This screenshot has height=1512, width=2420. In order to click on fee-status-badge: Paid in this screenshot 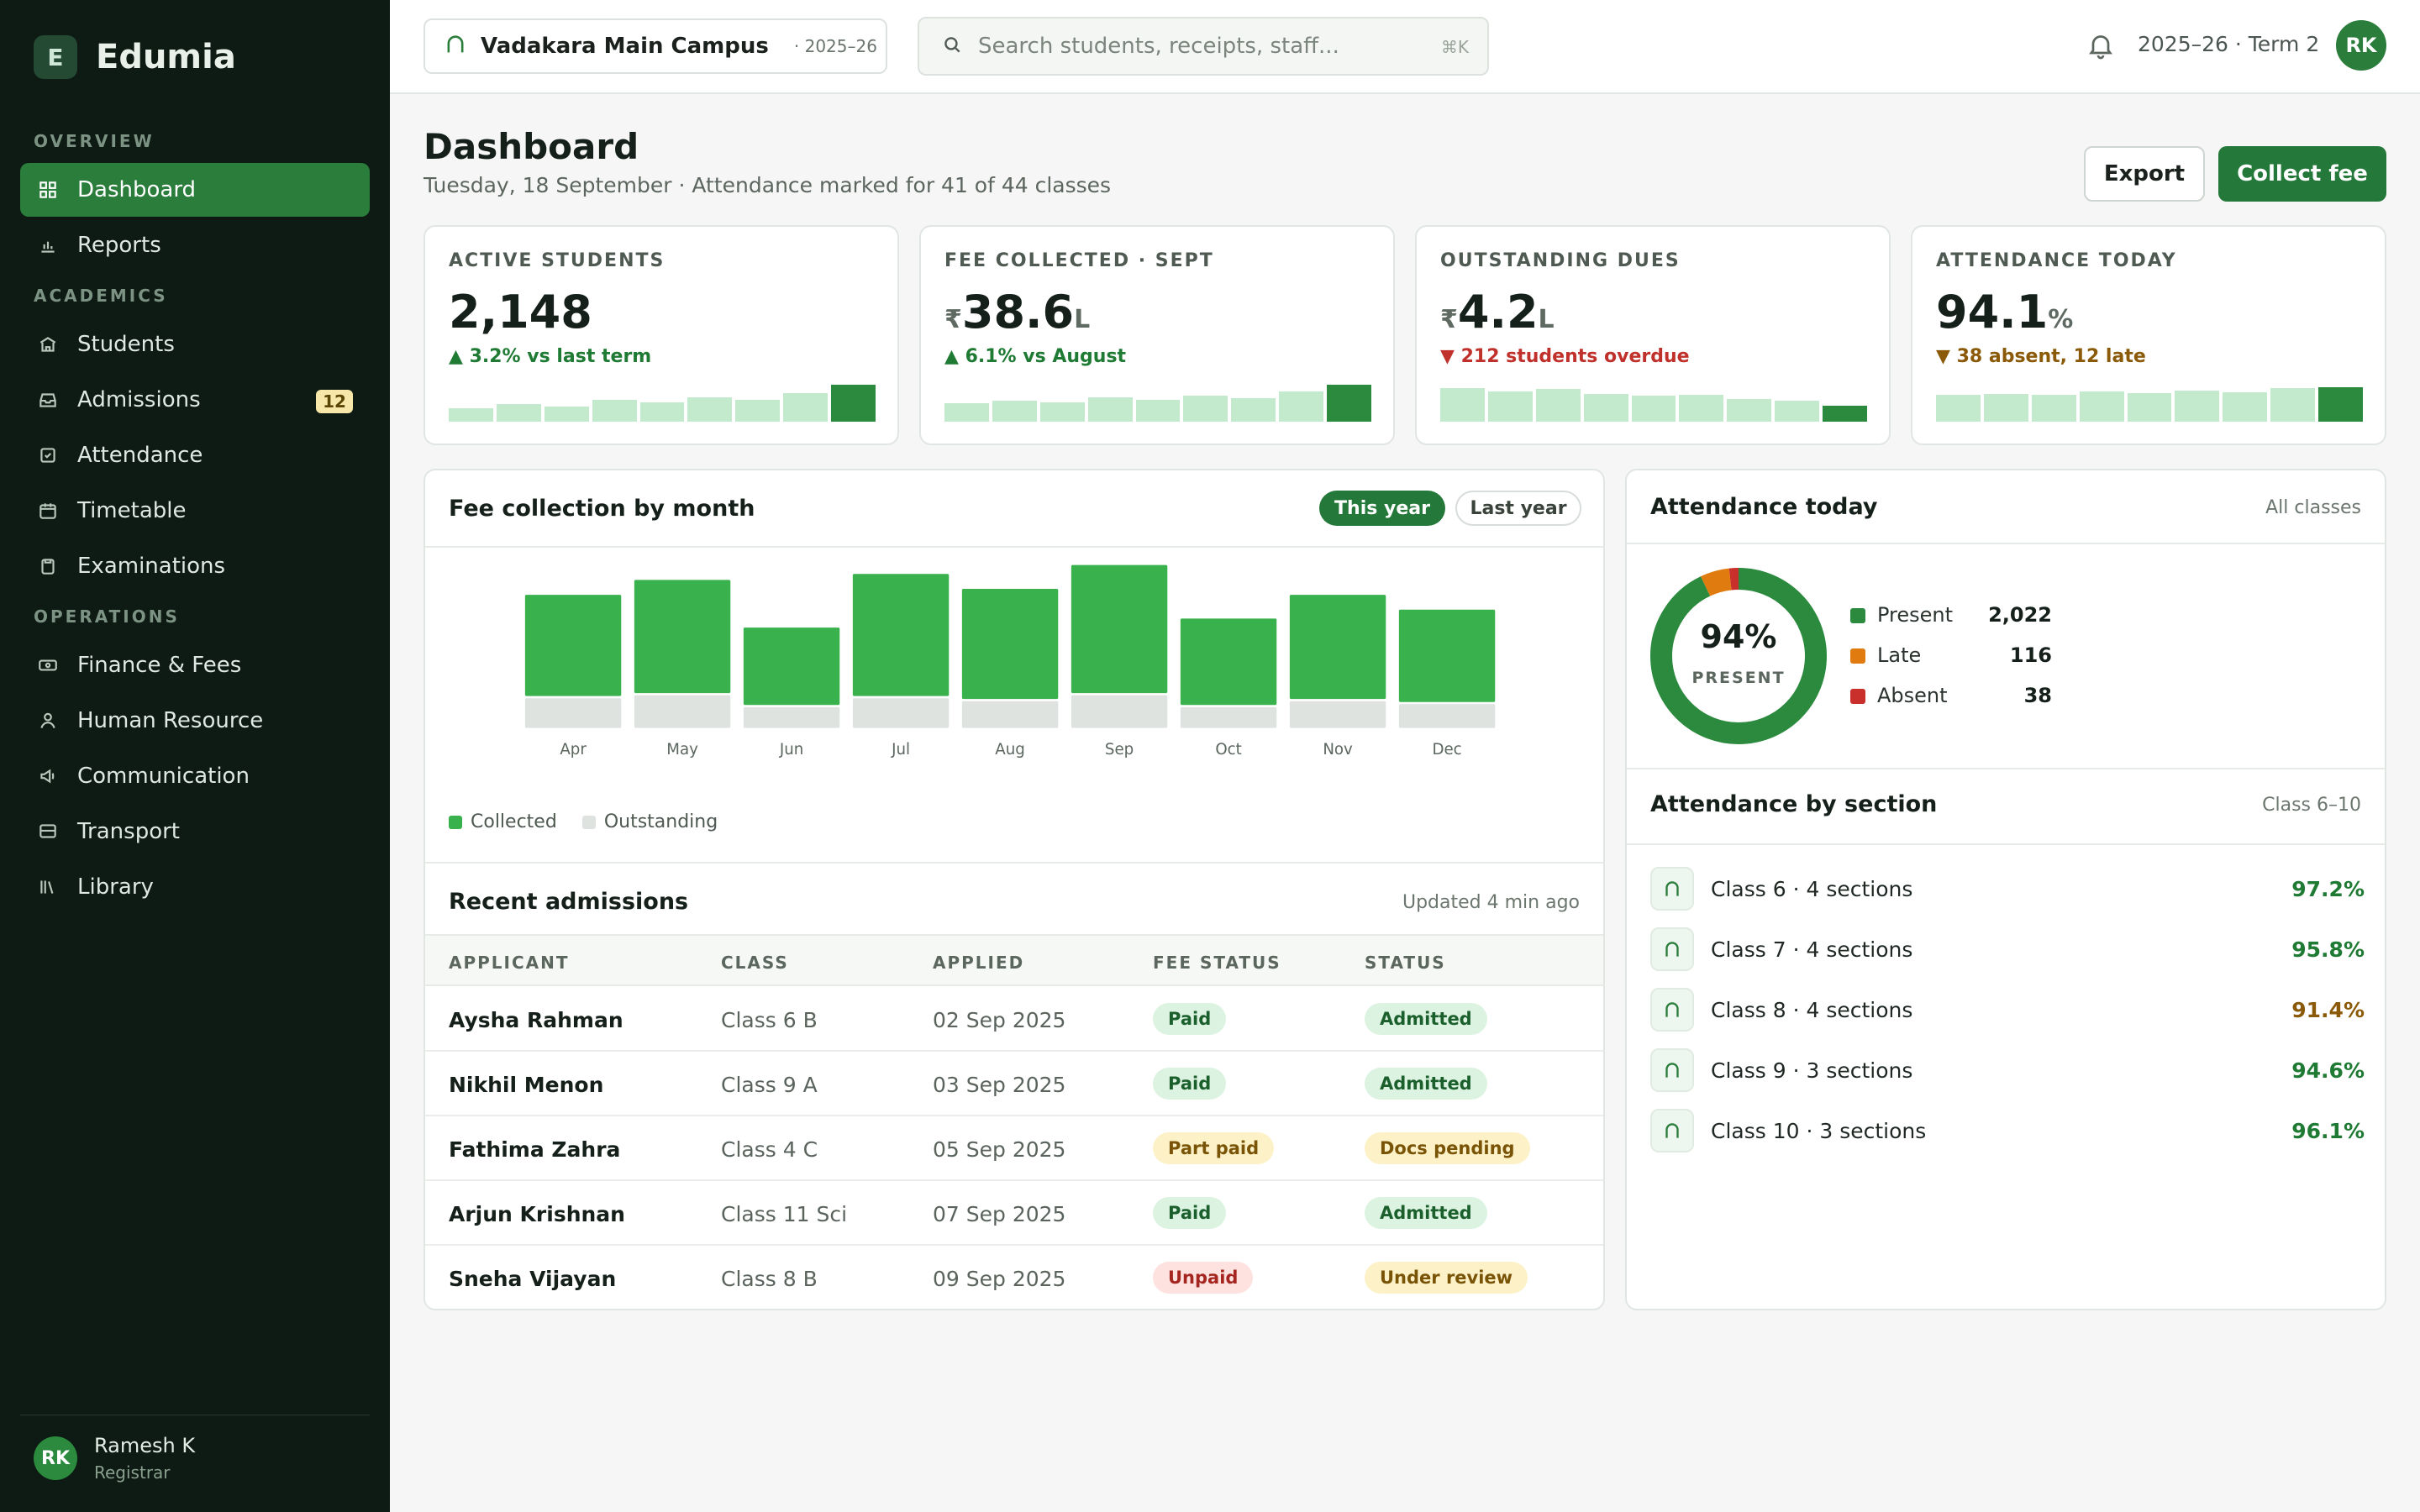, I will do `click(1190, 1213)`.